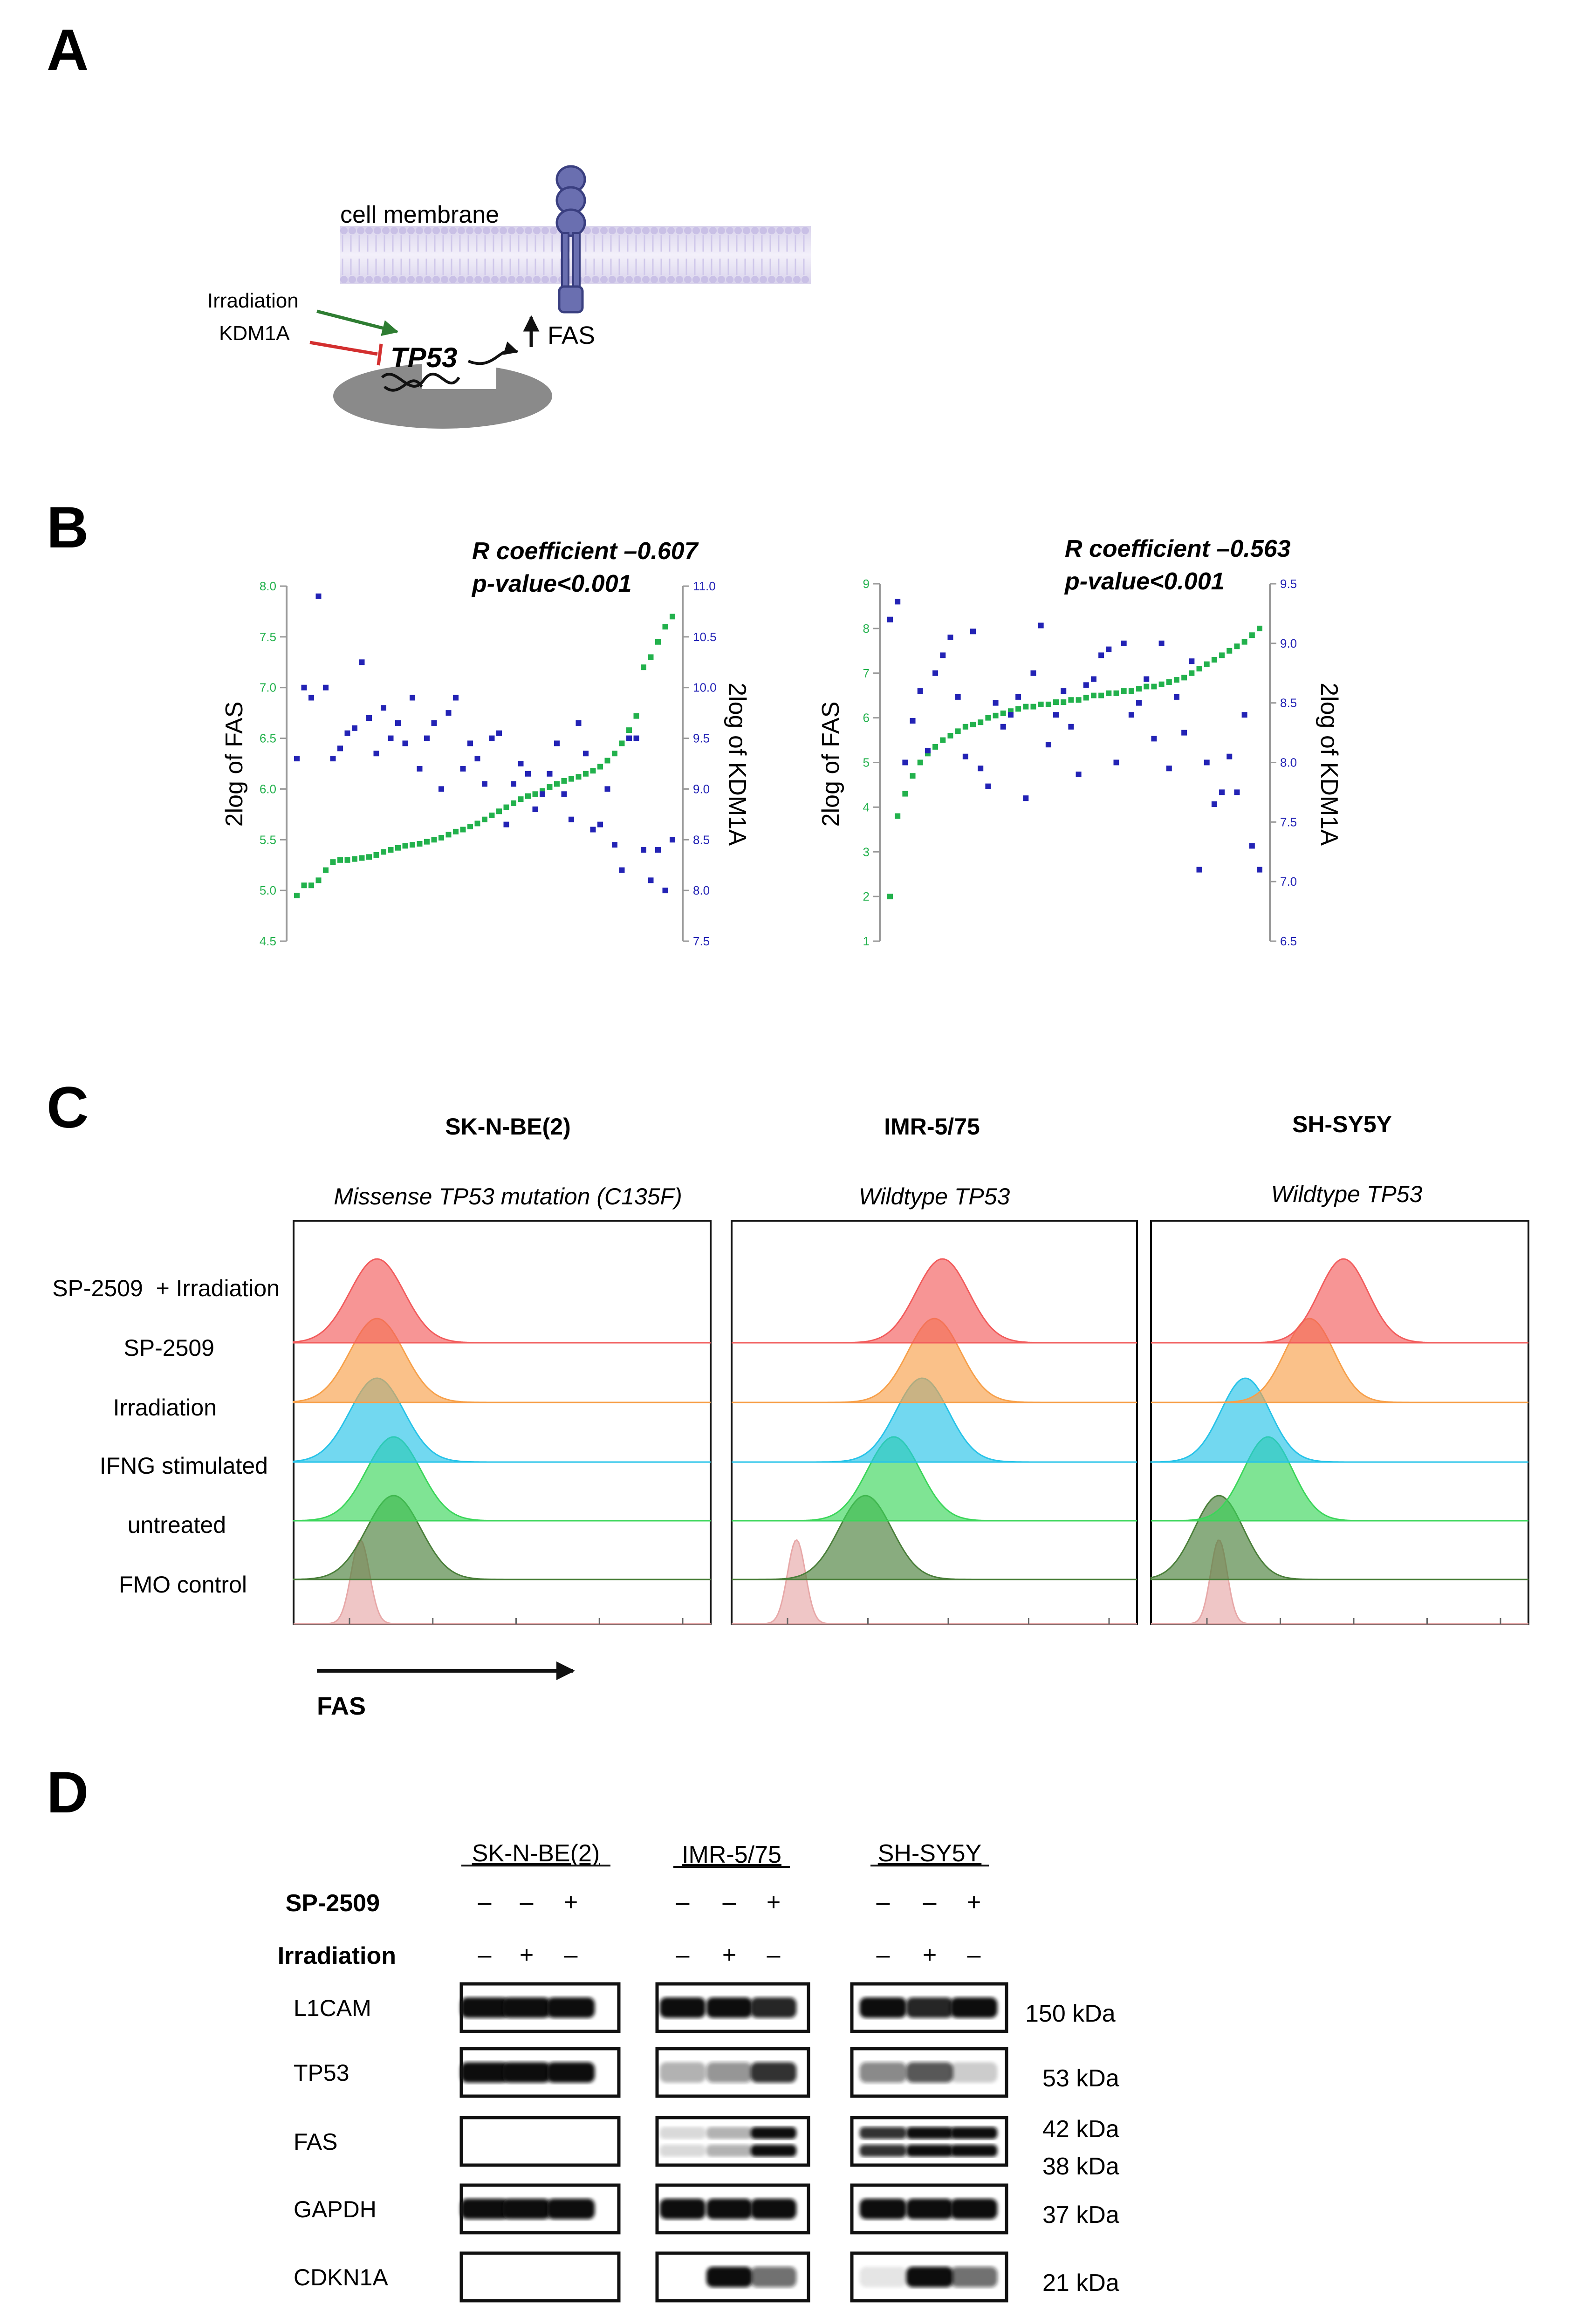  Describe the element at coordinates (866, 584) in the screenshot. I see `left-tick-label: 9` at that location.